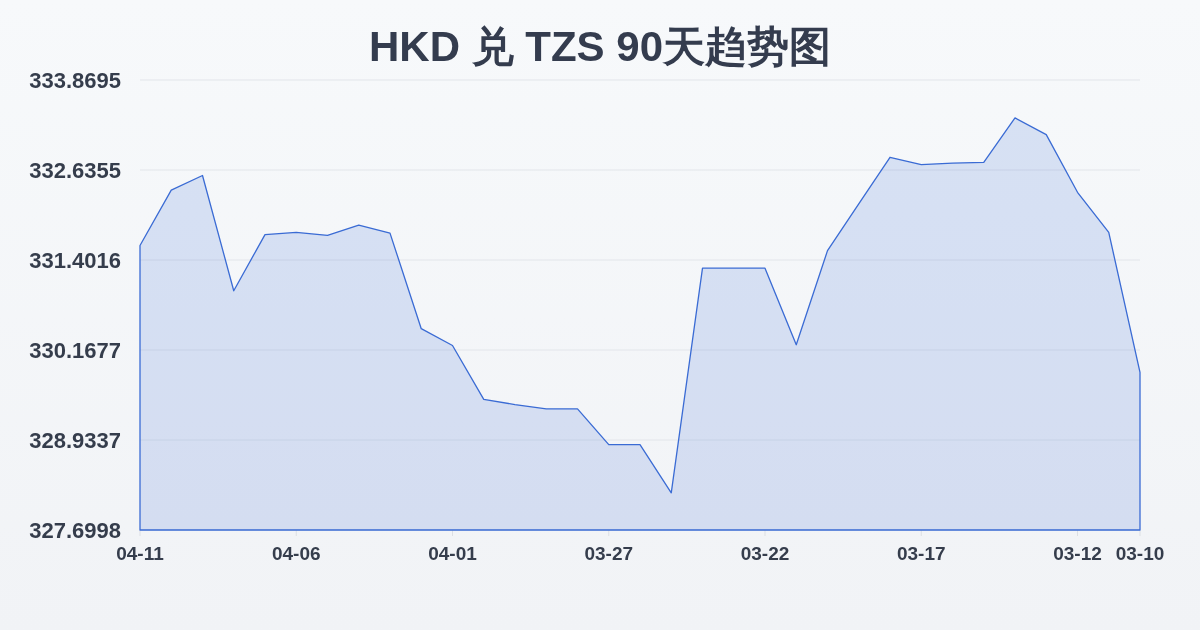 The width and height of the screenshot is (1200, 630). What do you see at coordinates (75, 80) in the screenshot?
I see `y-tick-label: 333.8695` at bounding box center [75, 80].